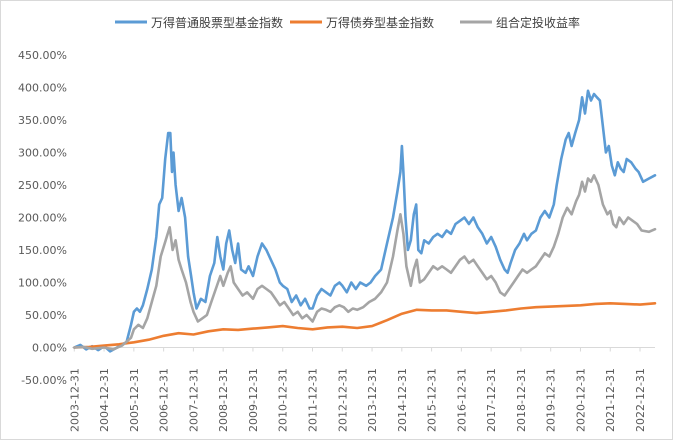 The image size is (673, 440). I want to click on y-tick-label: 300.00%, so click(42, 153).